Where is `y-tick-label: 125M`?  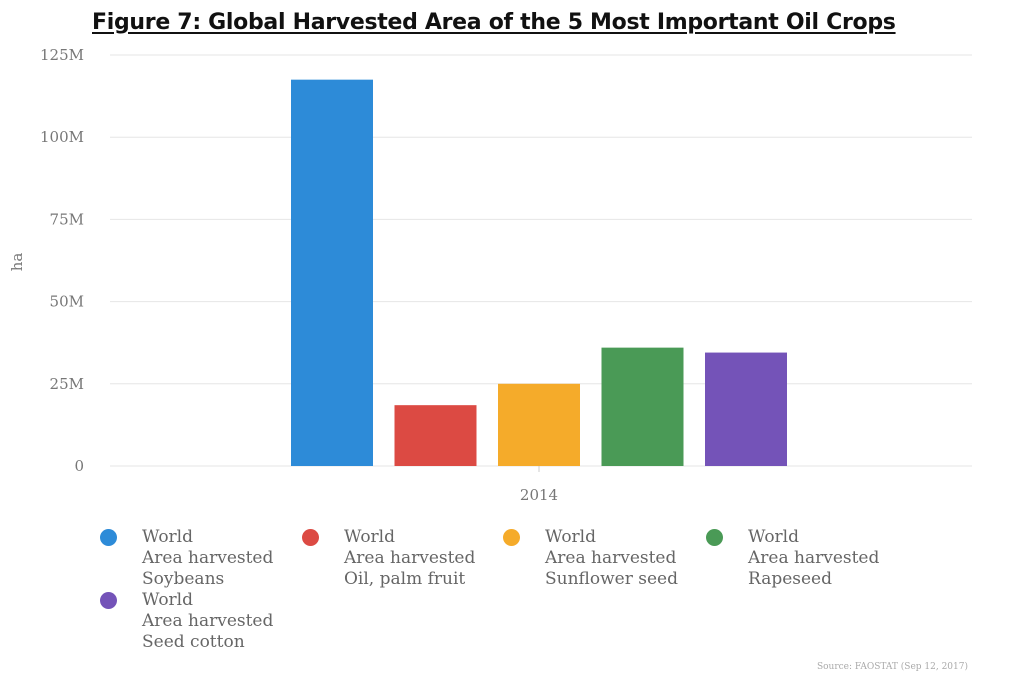 y-tick-label: 125M is located at coordinates (62, 55).